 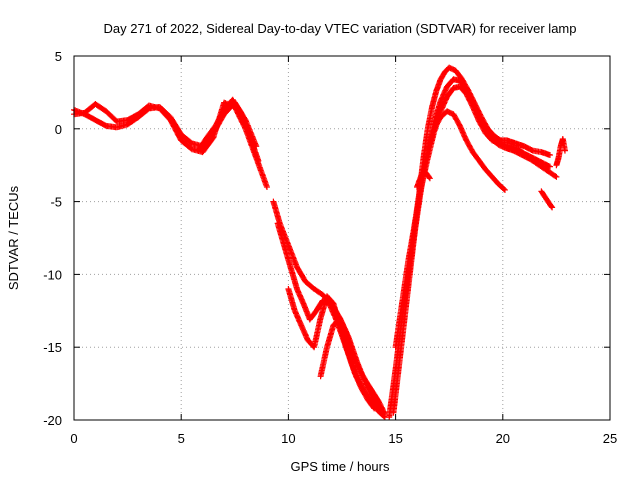 I want to click on y-tick-labels: -20 -15 -10 -5 0 5, so click(x=52, y=238).